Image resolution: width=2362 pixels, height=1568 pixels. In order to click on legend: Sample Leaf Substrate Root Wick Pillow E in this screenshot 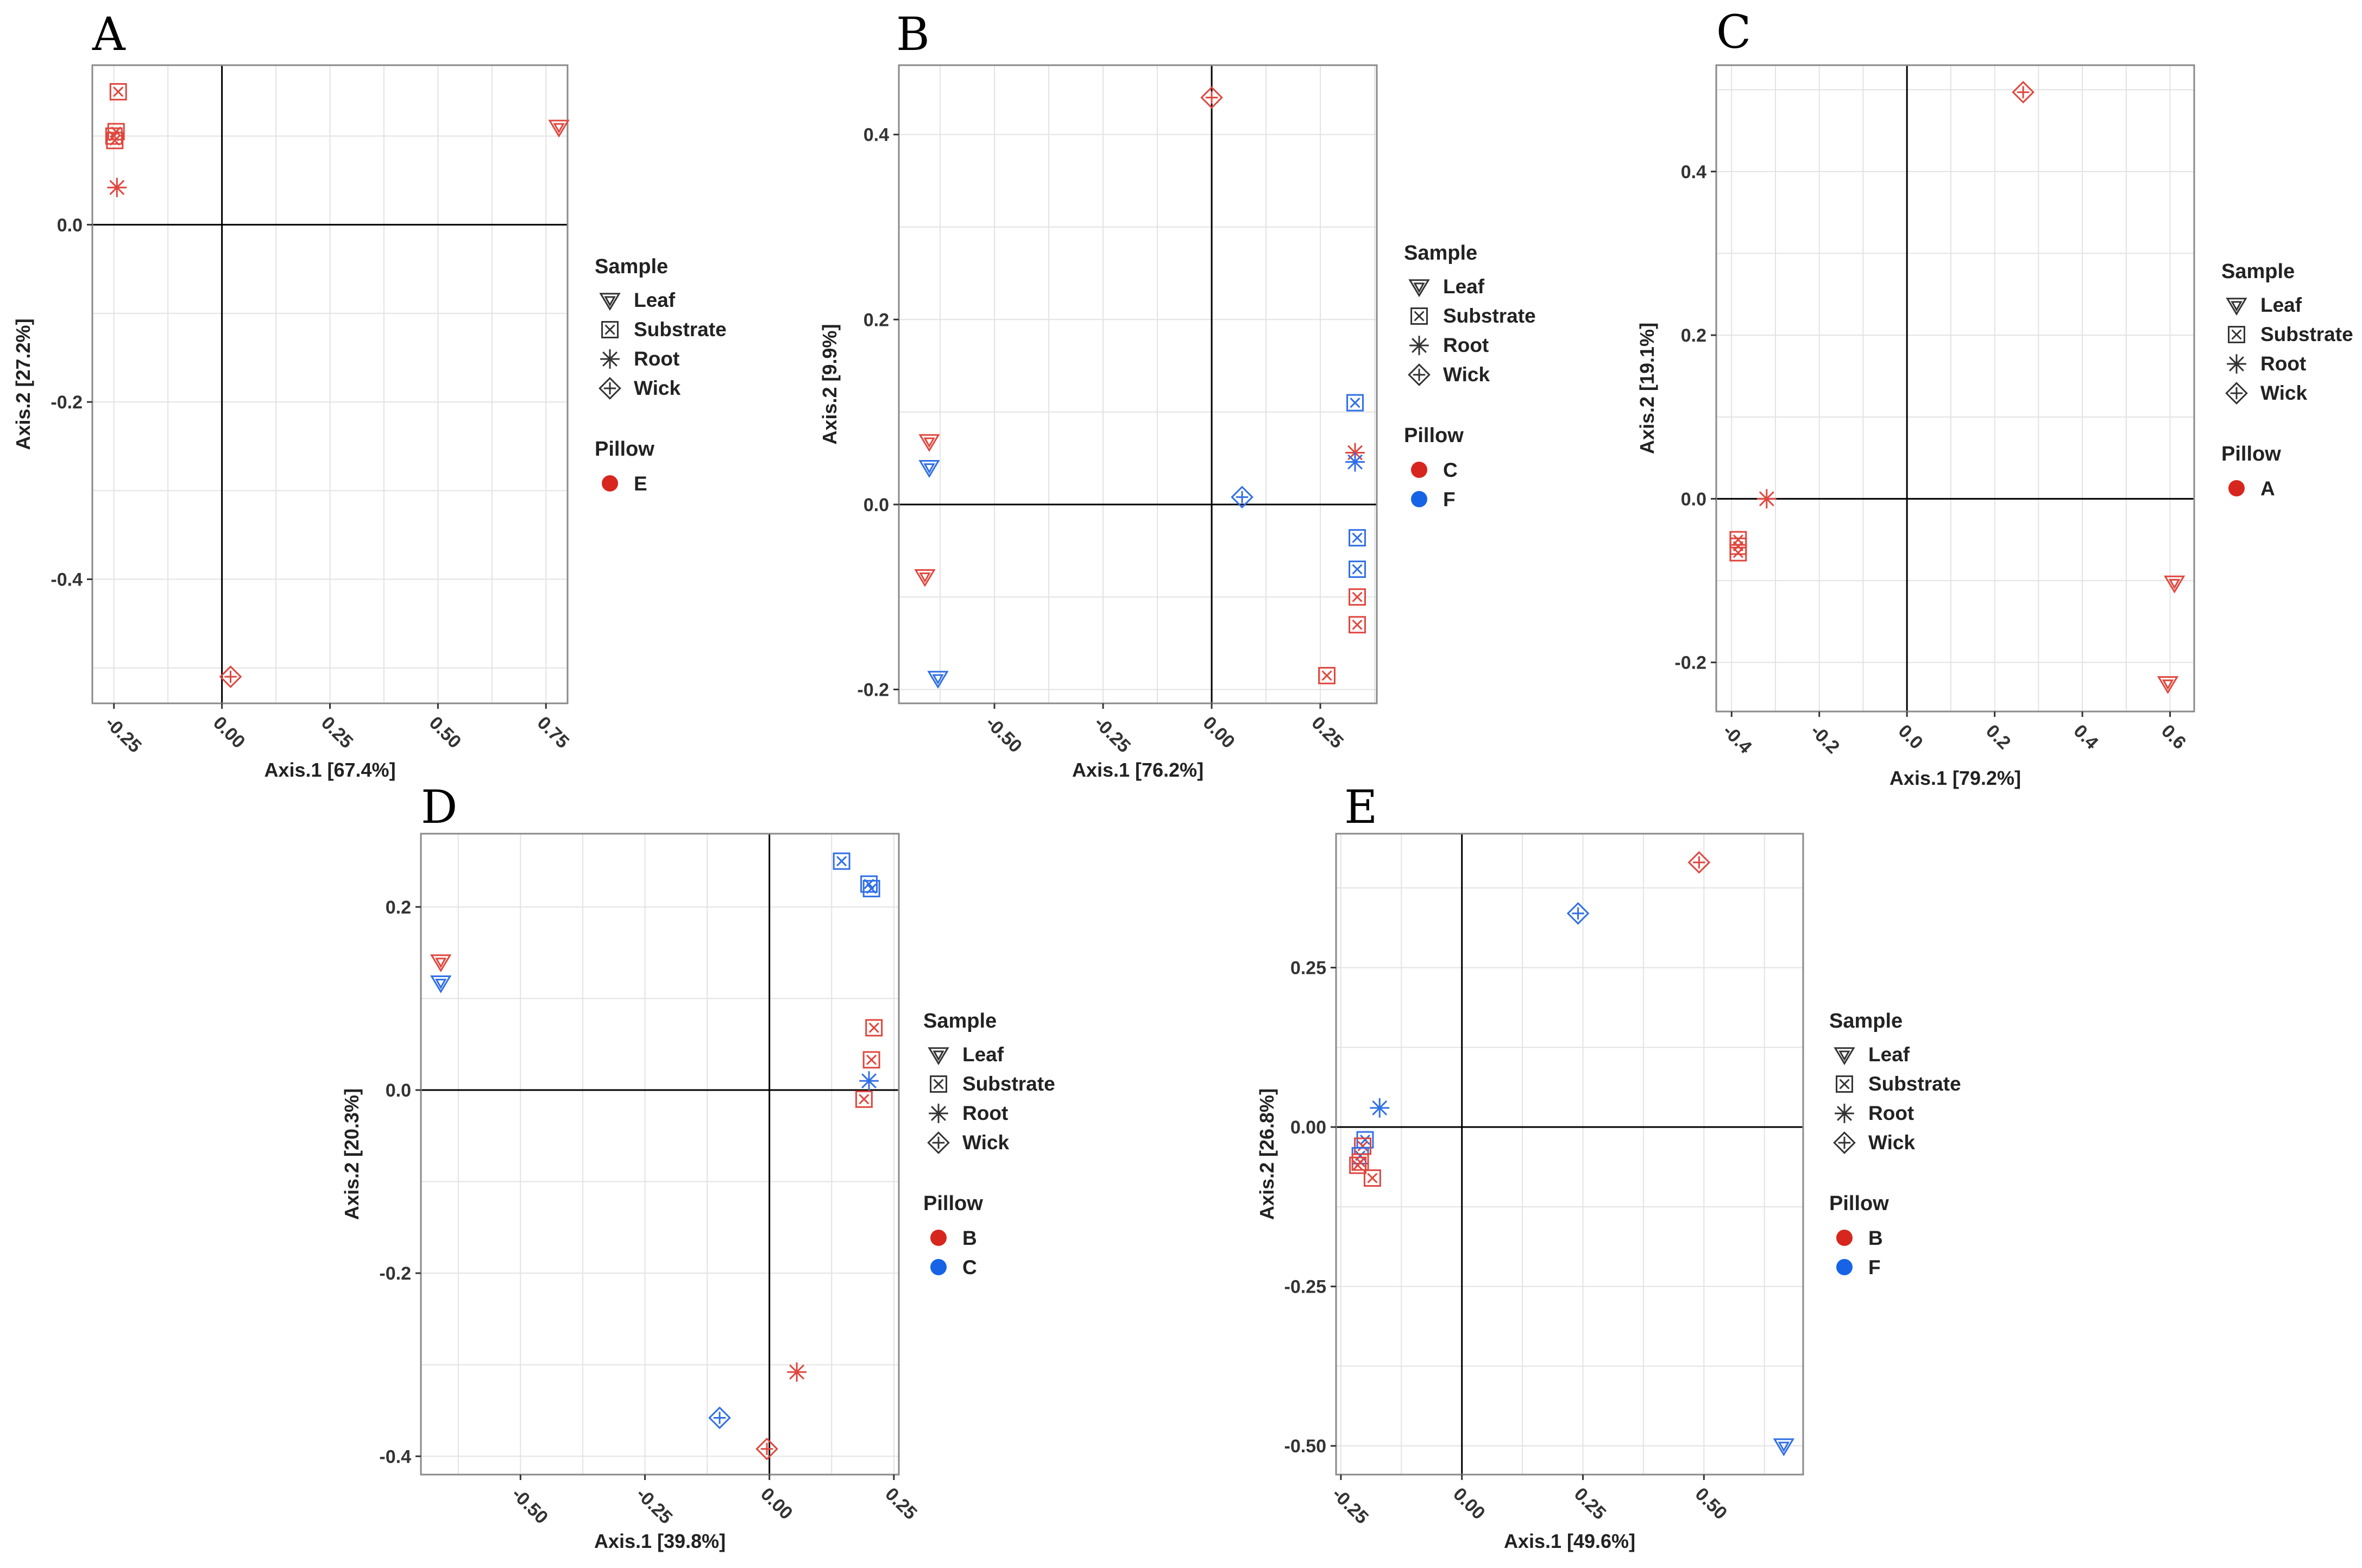, I will do `click(661, 375)`.